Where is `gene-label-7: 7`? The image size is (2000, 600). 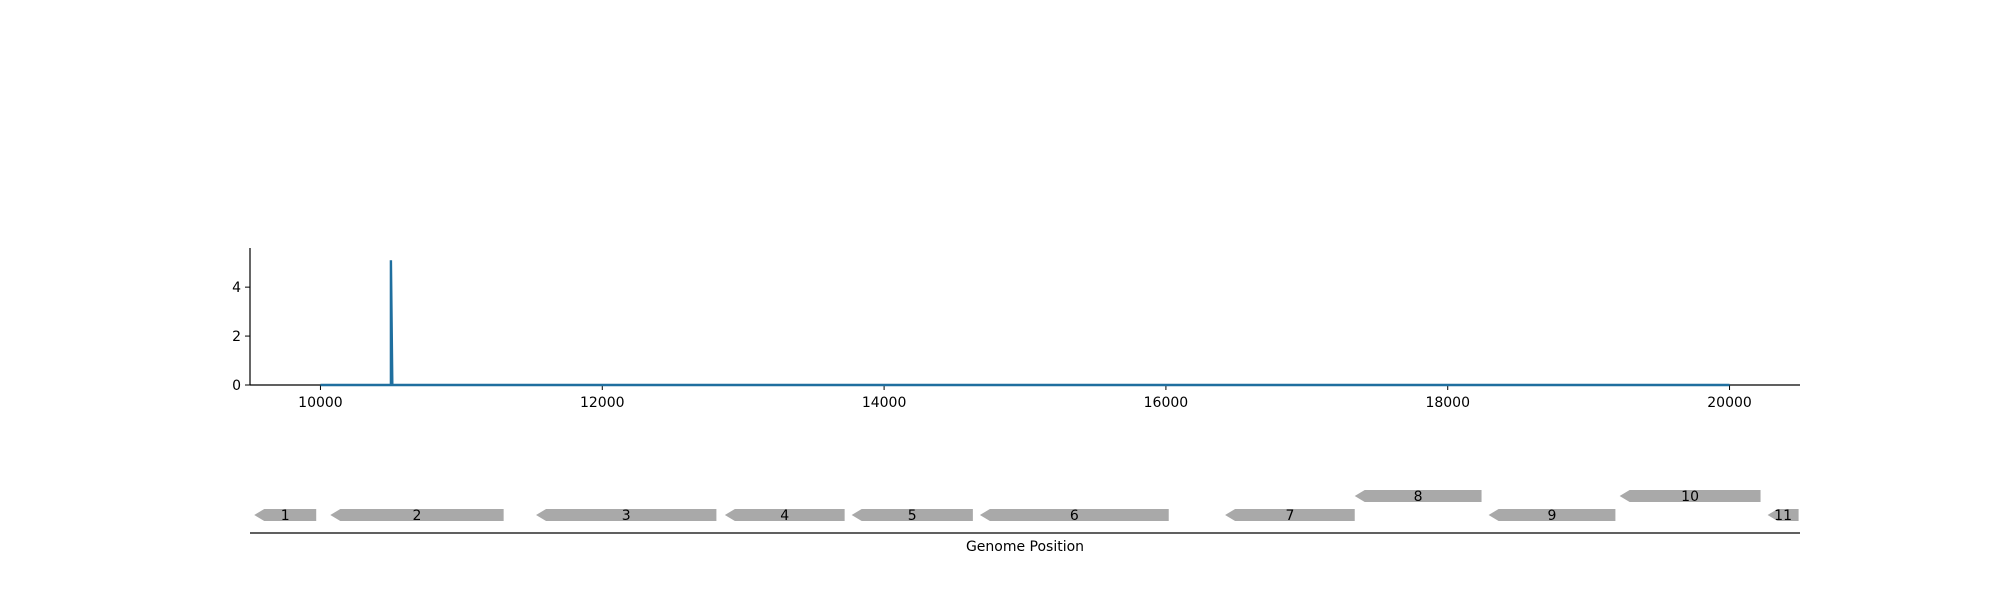
gene-label-7: 7 is located at coordinates (1289, 516).